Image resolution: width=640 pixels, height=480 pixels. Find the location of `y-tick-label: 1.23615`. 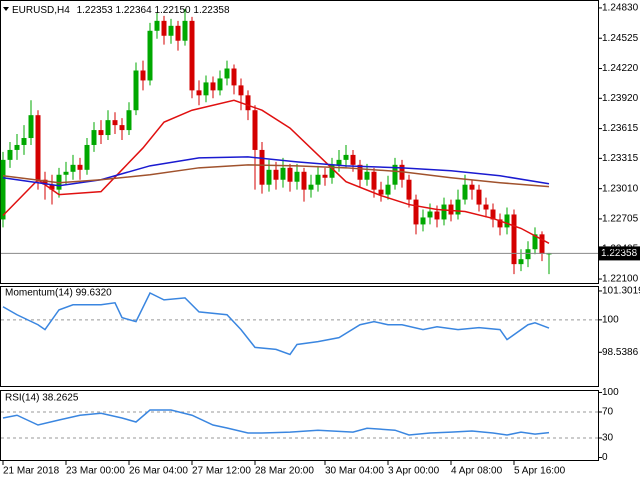

y-tick-label: 1.23615 is located at coordinates (620, 128).